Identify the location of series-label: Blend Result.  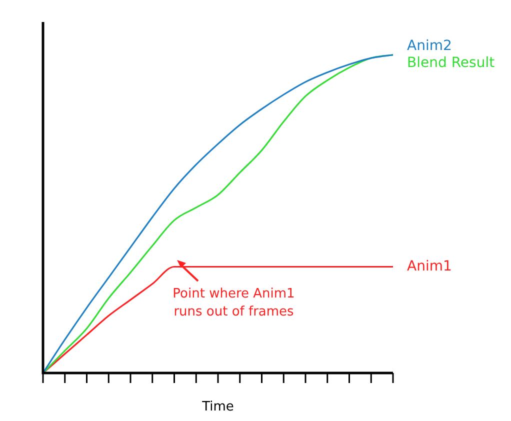
(451, 63).